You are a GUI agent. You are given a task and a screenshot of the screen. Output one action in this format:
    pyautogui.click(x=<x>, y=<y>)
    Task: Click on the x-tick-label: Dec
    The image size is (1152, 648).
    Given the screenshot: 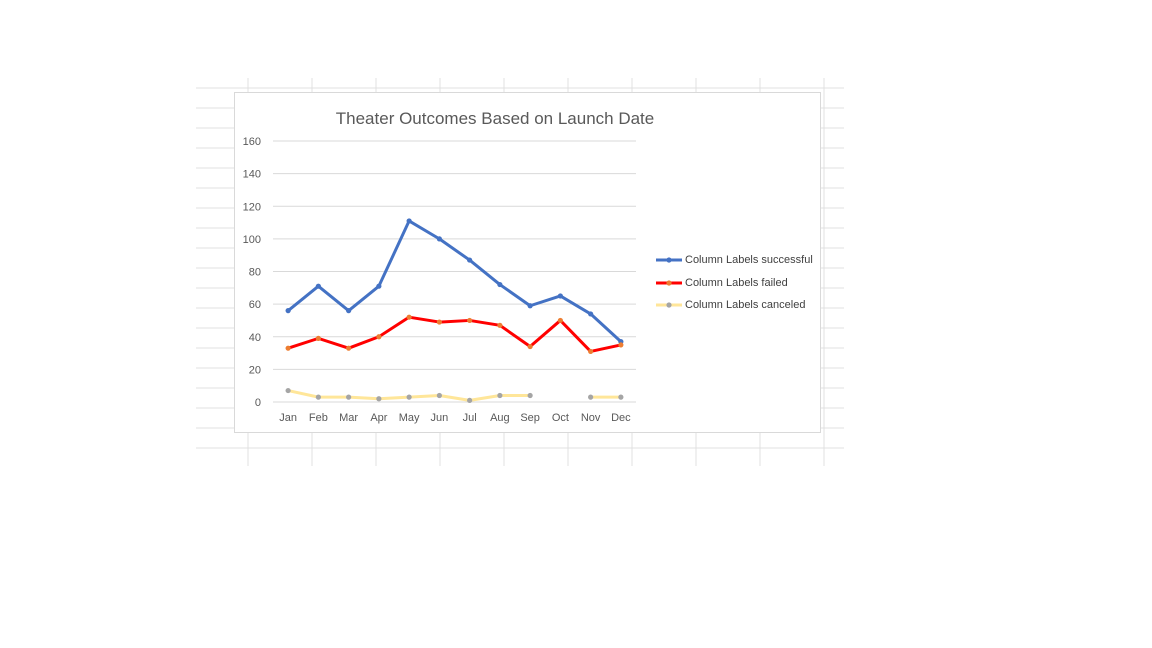 What is the action you would take?
    pyautogui.click(x=621, y=418)
    